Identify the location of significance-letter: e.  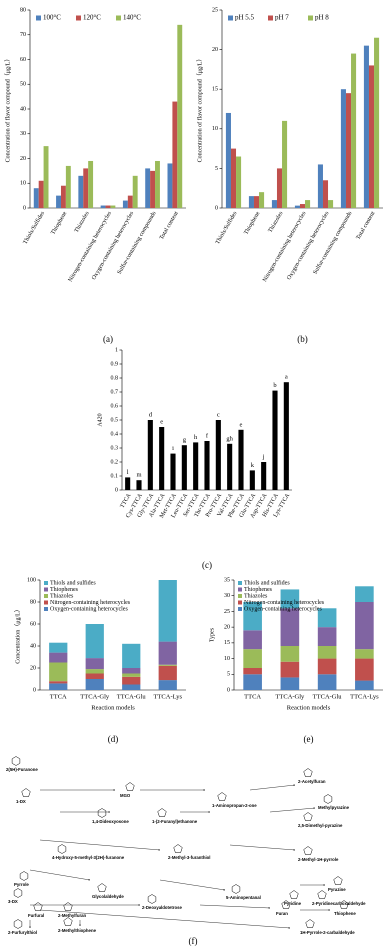
(241, 424).